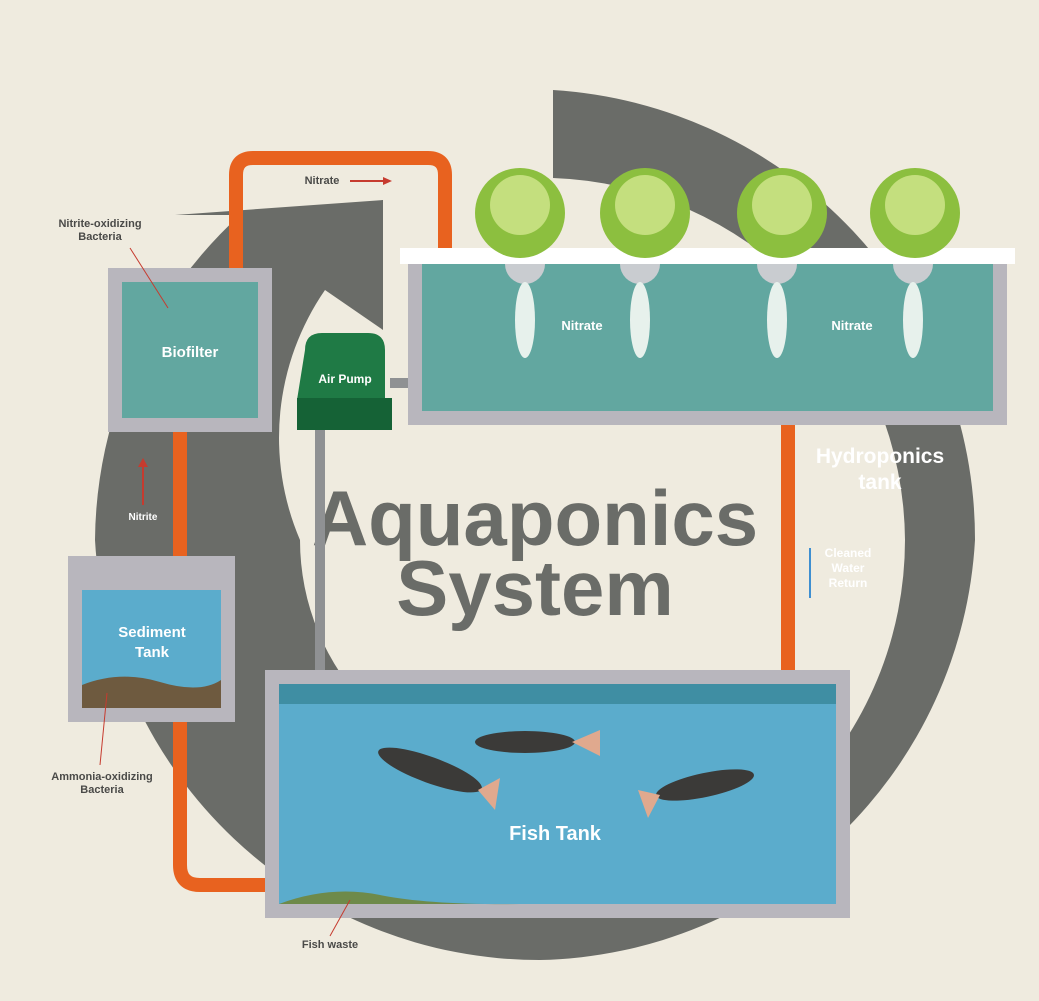 The height and width of the screenshot is (1001, 1039). Describe the element at coordinates (152, 652) in the screenshot. I see `label-line: Tank` at that location.